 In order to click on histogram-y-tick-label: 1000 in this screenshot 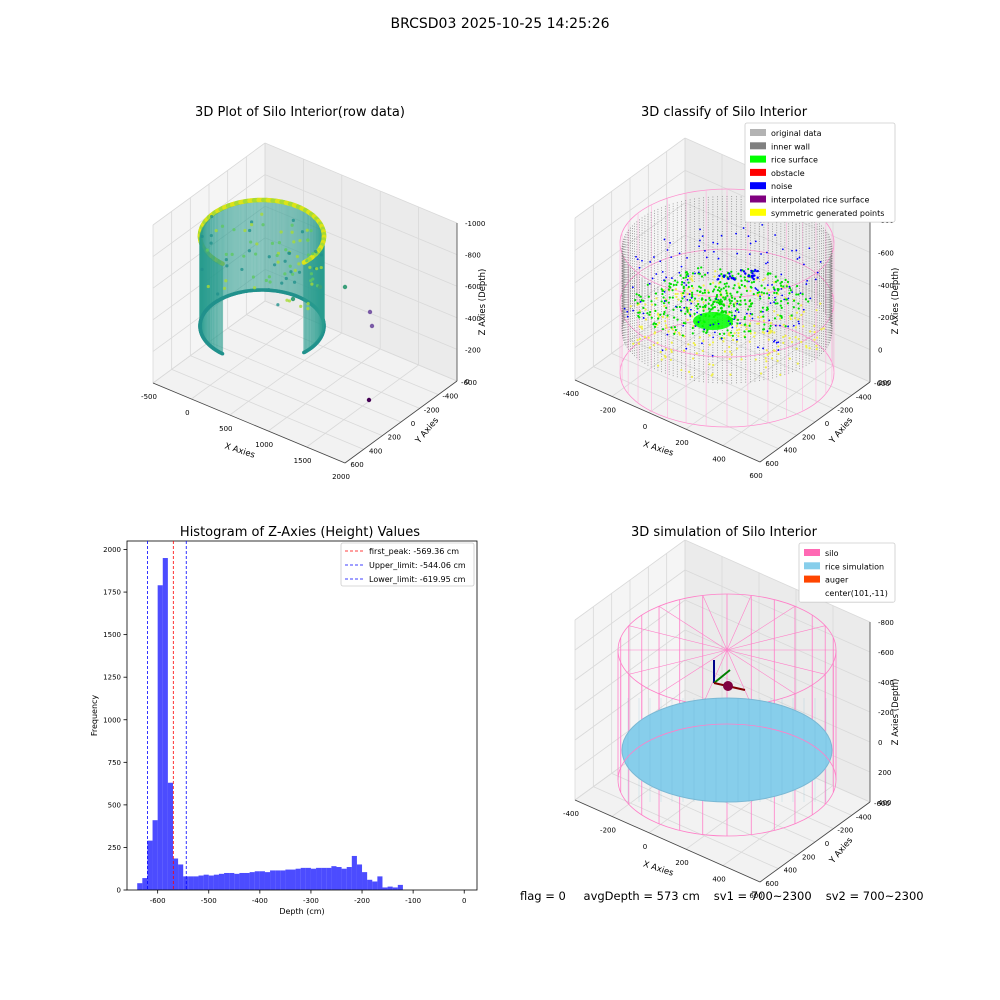, I will do `click(112, 720)`.